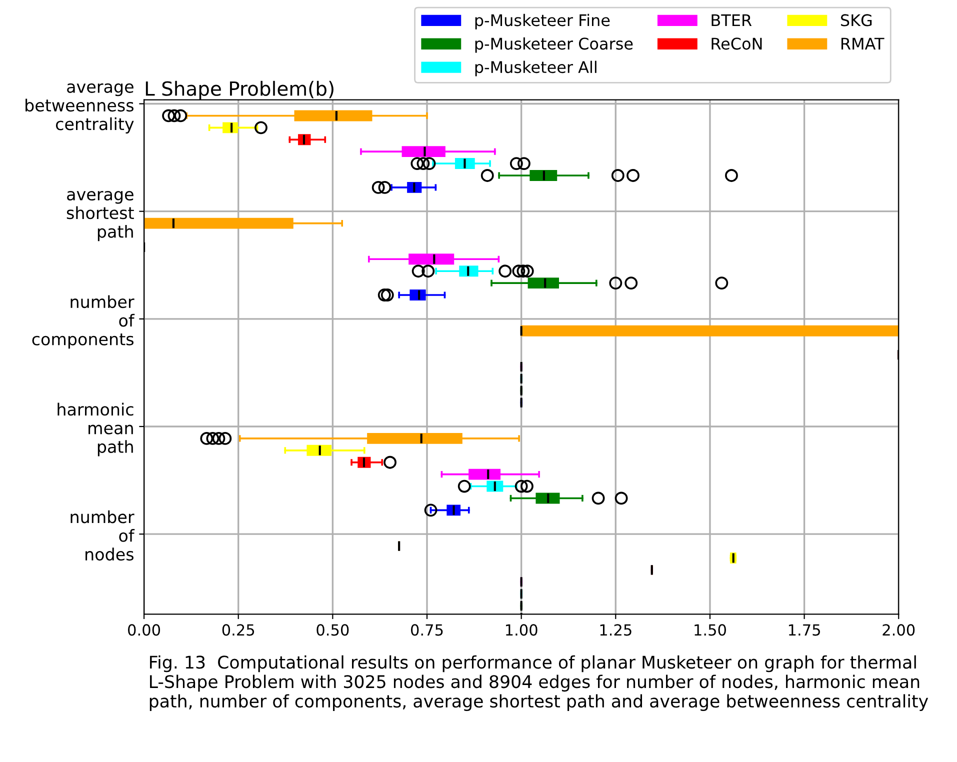 Image resolution: width=957 pixels, height=762 pixels. I want to click on legend-label: ReCoN, so click(737, 44).